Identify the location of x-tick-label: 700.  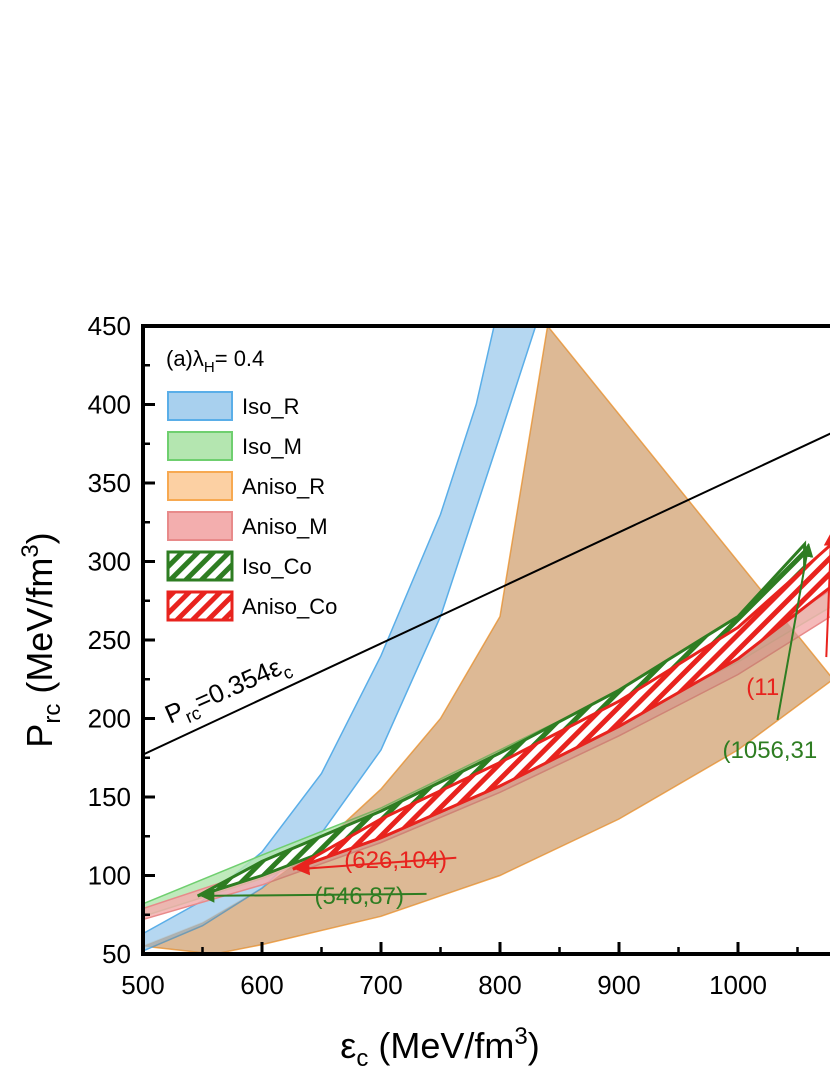
(380, 985).